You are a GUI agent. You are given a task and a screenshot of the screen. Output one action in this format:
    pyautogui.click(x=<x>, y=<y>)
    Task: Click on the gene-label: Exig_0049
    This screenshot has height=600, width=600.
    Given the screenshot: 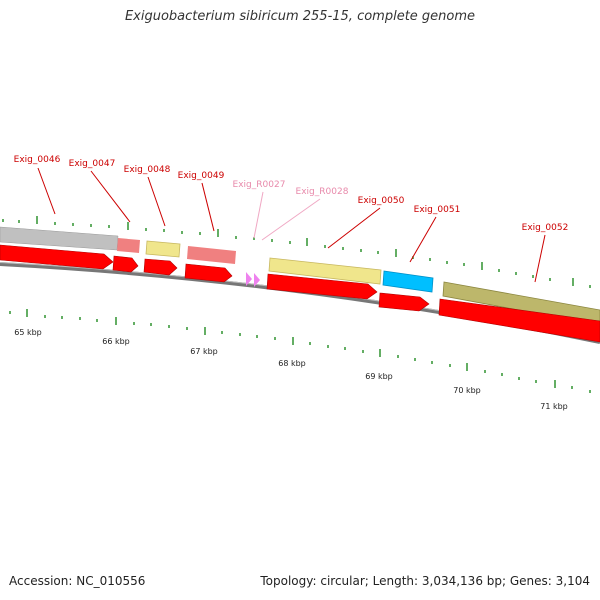 What is the action you would take?
    pyautogui.click(x=201, y=176)
    